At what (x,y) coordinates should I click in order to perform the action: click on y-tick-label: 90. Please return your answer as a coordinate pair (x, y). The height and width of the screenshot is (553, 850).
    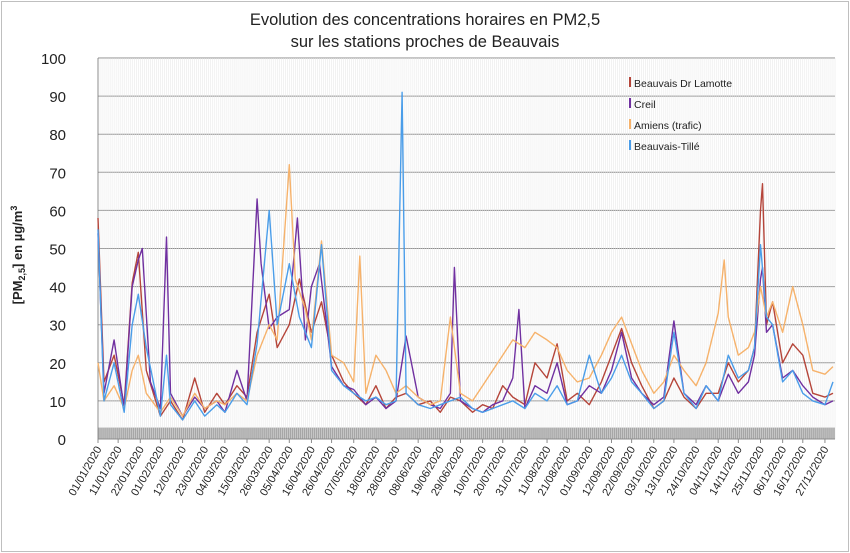
    Looking at the image, I should click on (57, 97).